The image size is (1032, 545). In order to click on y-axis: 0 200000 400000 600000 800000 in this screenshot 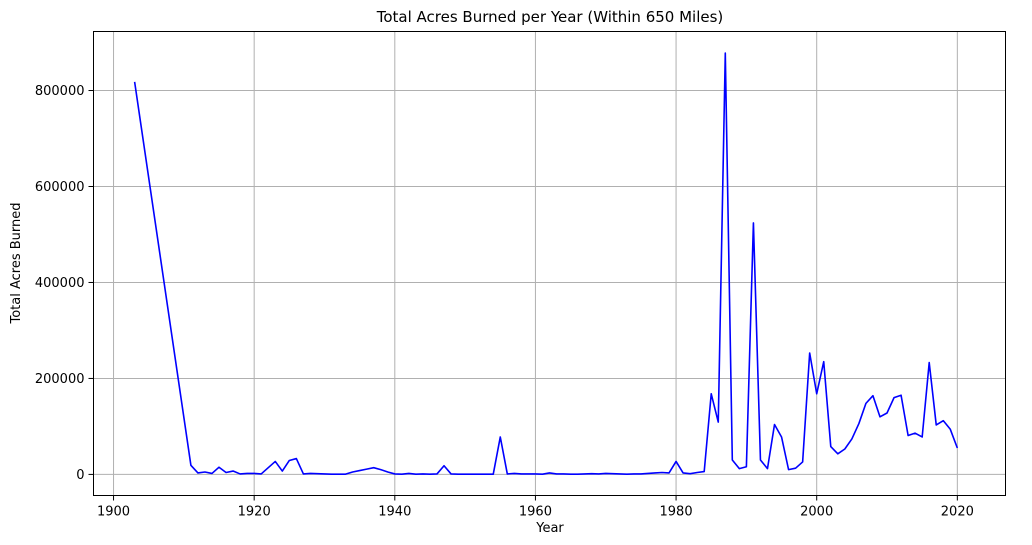, I will do `click(64, 283)`.